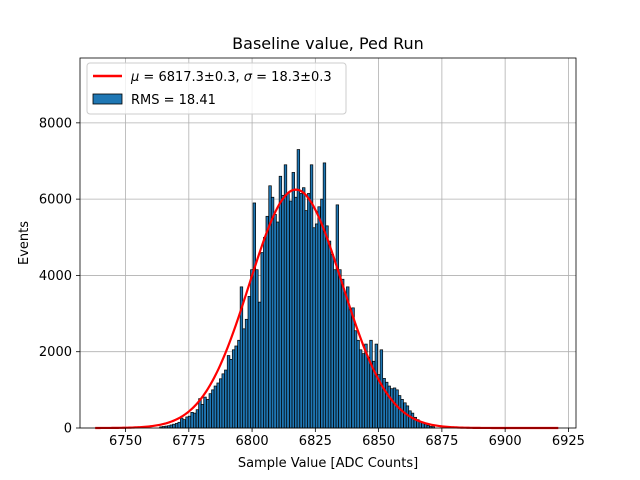 The image size is (640, 480). I want to click on y-axis: 0 2000 4000 6000 8000, so click(59, 276).